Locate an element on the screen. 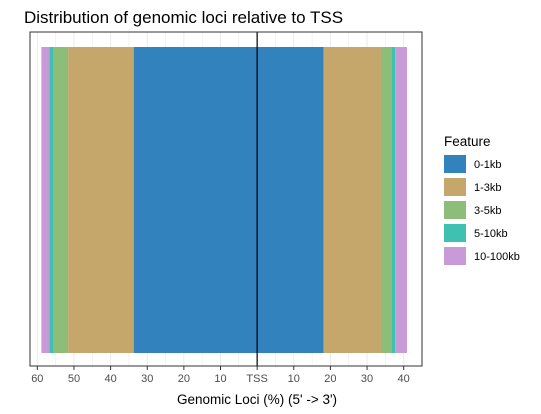  legend-label-3-5kb: 3-5kb is located at coordinates (488, 211).